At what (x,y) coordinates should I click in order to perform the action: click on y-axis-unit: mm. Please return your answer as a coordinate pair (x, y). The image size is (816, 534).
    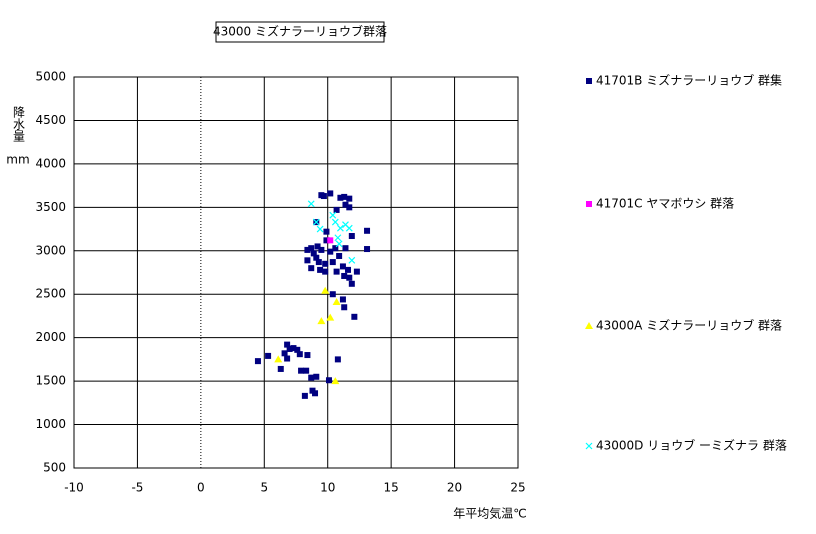
    Looking at the image, I should click on (17, 160).